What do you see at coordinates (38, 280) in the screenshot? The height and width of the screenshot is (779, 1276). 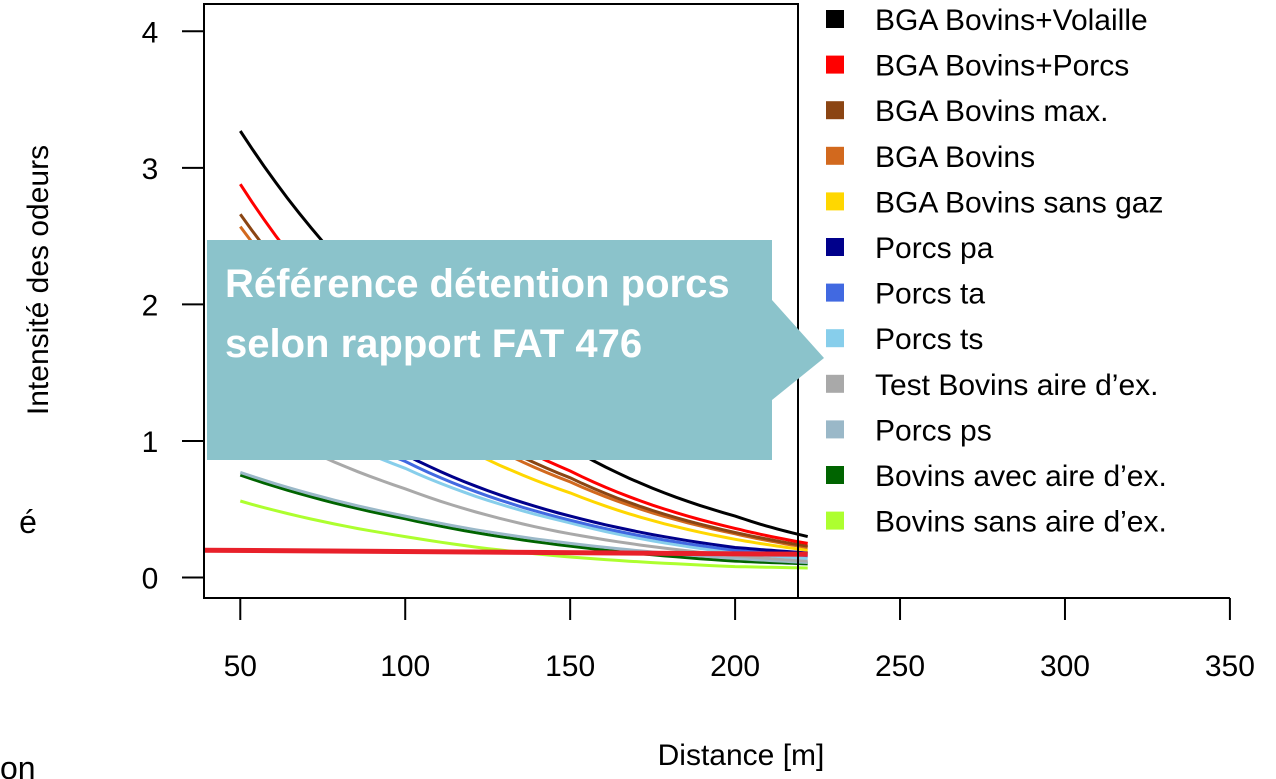 I see `y-axis-title: Intensité des odeurs` at bounding box center [38, 280].